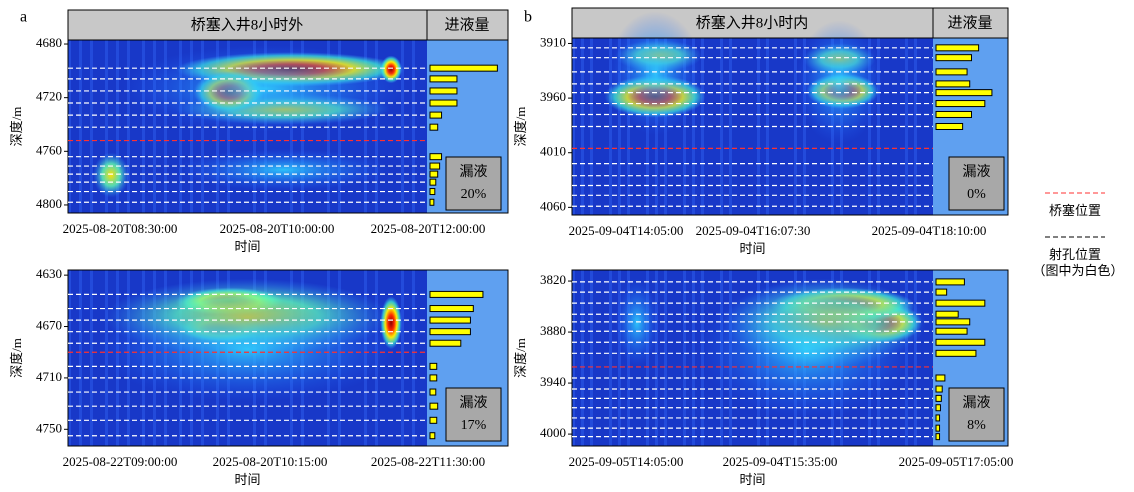 The height and width of the screenshot is (492, 1134). Describe the element at coordinates (976, 425) in the screenshot. I see `leak-value: 8%` at that location.